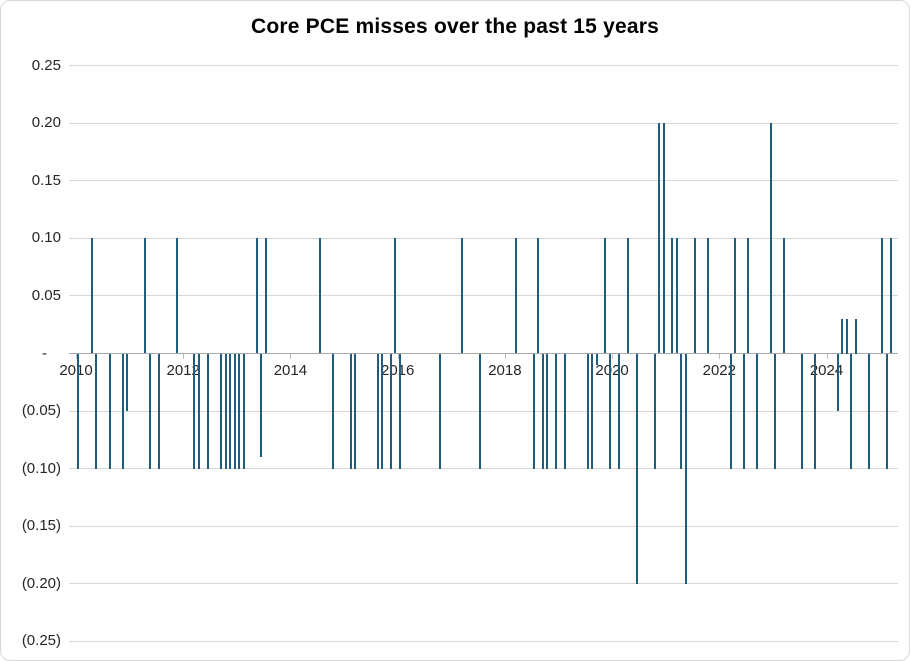 The height and width of the screenshot is (661, 910). What do you see at coordinates (46, 295) in the screenshot?
I see `y-axis-tick-label: 0.05` at bounding box center [46, 295].